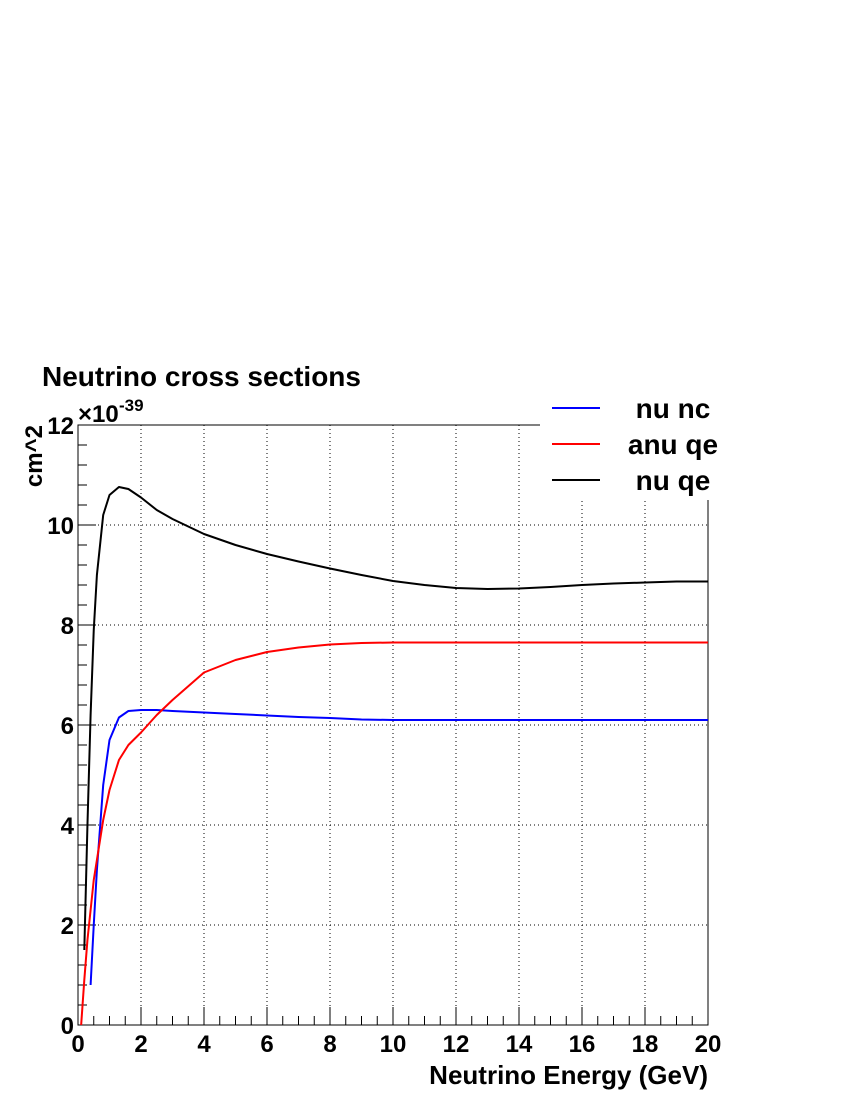 This screenshot has height=1100, width=850. Describe the element at coordinates (131, 405) in the screenshot. I see `y-exponent: -39` at that location.